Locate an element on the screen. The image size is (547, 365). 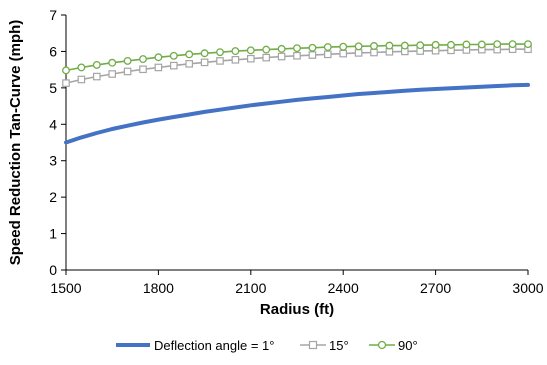
y-axis-title: Speed Reduction Tan-Curve (mph) is located at coordinates (15, 143).